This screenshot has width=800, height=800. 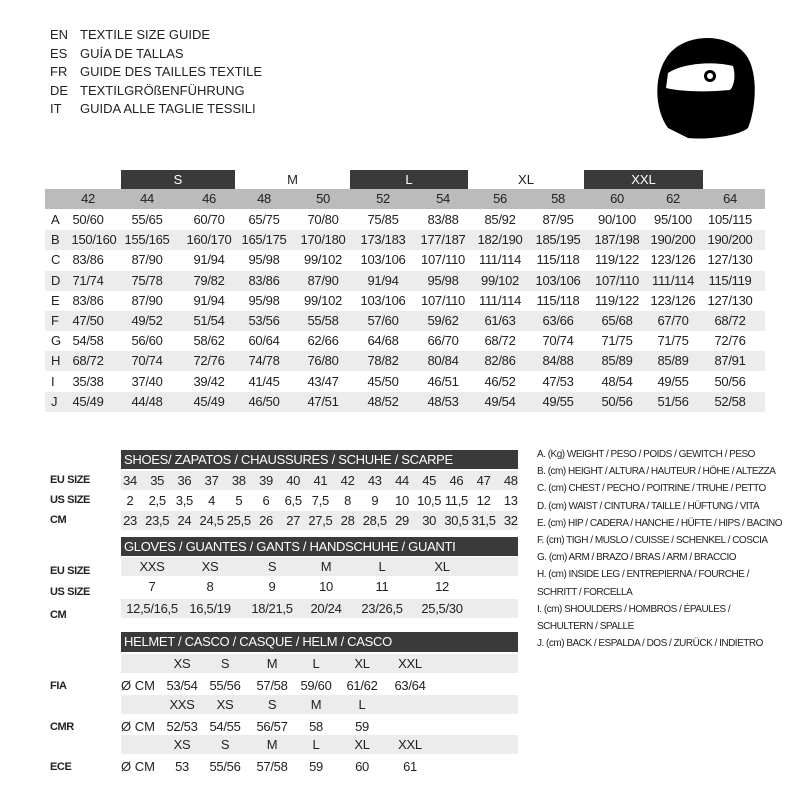 I want to click on table-cell: 12,5/16,5, so click(x=152, y=608).